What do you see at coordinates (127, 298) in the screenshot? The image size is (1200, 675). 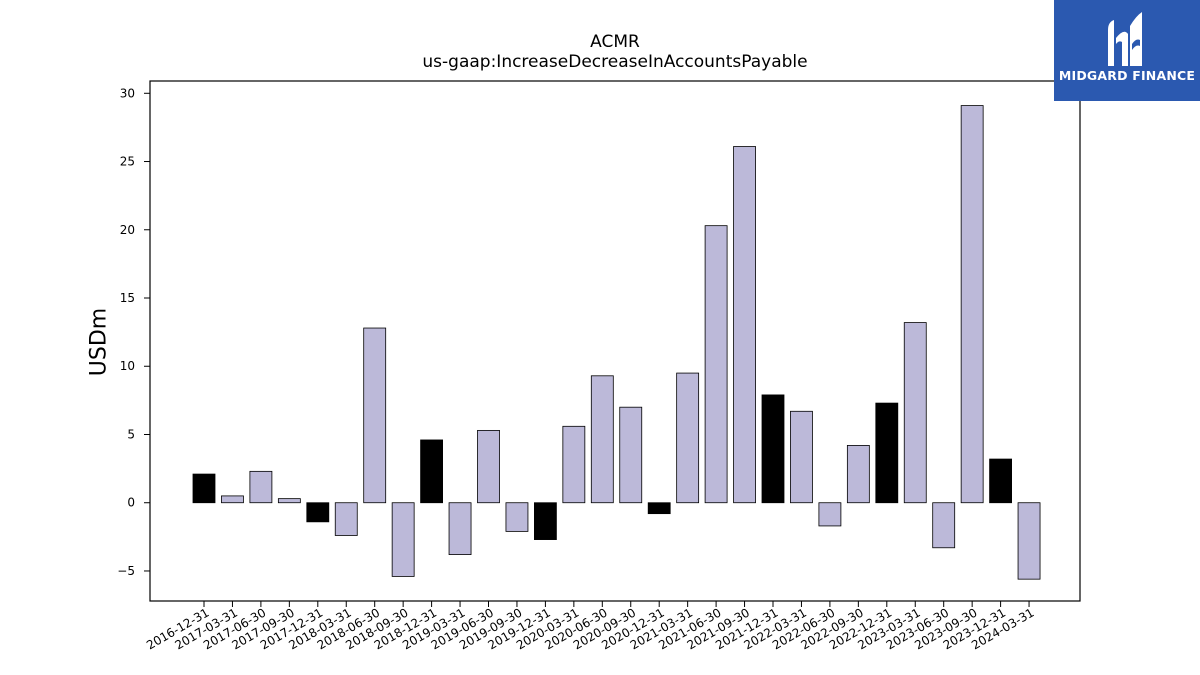 I see `y-tick-label: 15` at bounding box center [127, 298].